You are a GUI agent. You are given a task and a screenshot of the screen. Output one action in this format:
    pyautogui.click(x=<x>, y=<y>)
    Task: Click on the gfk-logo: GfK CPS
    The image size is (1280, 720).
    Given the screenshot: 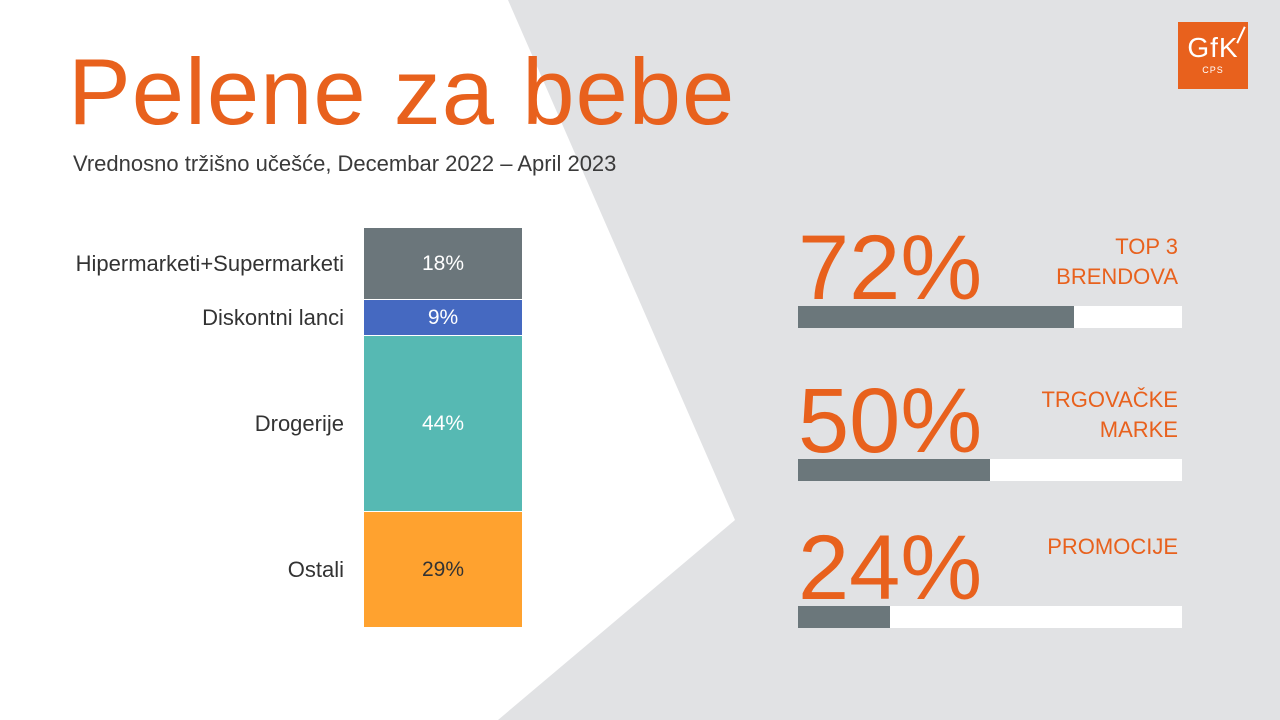 What is the action you would take?
    pyautogui.click(x=1213, y=55)
    